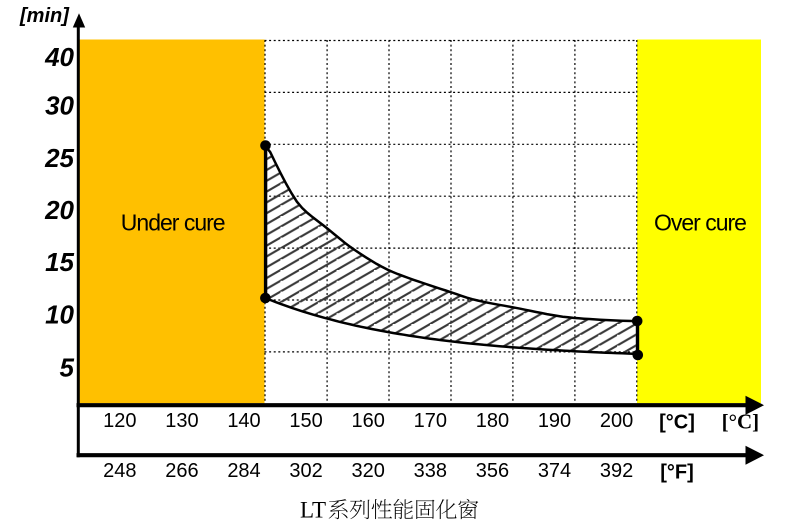 Image resolution: width=792 pixels, height=531 pixels. Describe the element at coordinates (554, 421) in the screenshot. I see `svg-text: 190` at that location.